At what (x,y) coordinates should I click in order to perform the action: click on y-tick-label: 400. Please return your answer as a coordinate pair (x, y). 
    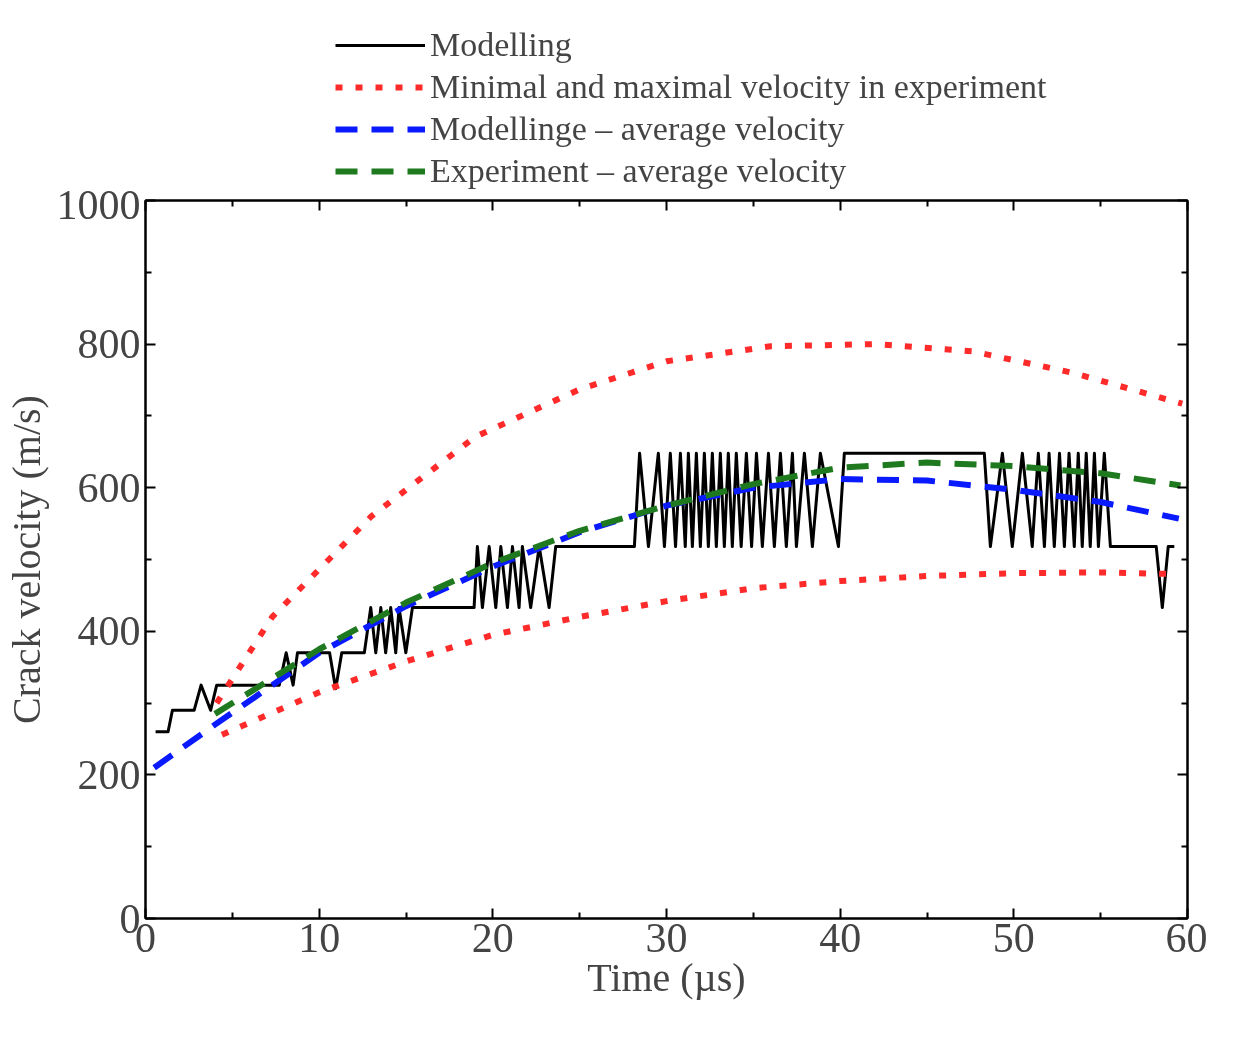
    Looking at the image, I should click on (109, 631).